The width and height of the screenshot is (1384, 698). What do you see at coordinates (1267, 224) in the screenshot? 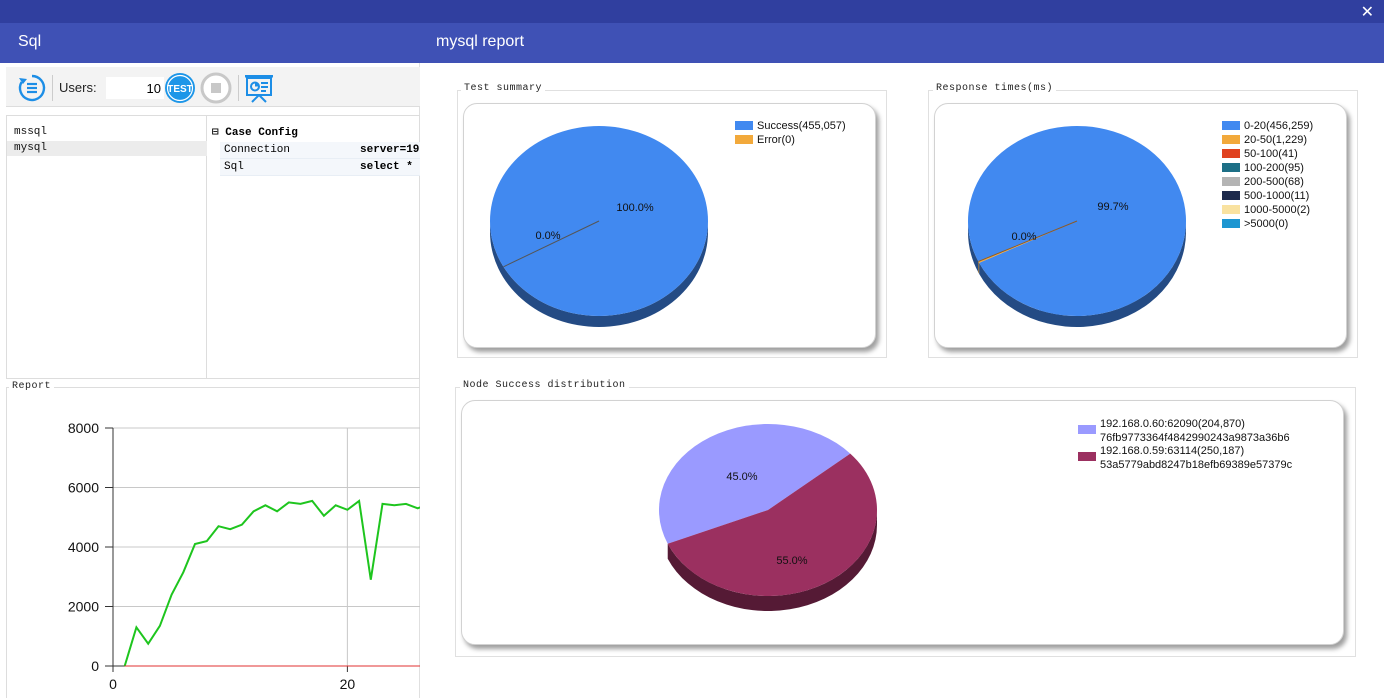
I see `legend-item: >5000(0)` at bounding box center [1267, 224].